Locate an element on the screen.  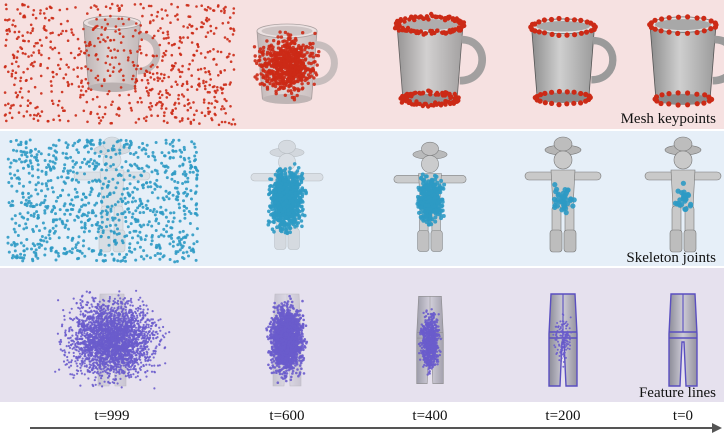
mug-keypoints-top-t400 is located at coordinates (429, 24).